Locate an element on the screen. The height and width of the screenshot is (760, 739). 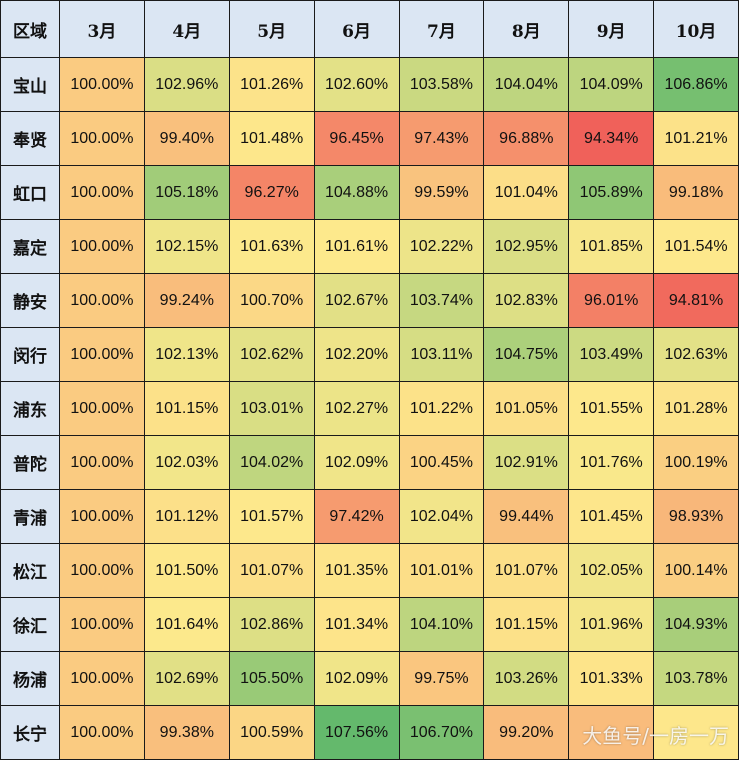
row-header: 普陀 is located at coordinates (30, 462).